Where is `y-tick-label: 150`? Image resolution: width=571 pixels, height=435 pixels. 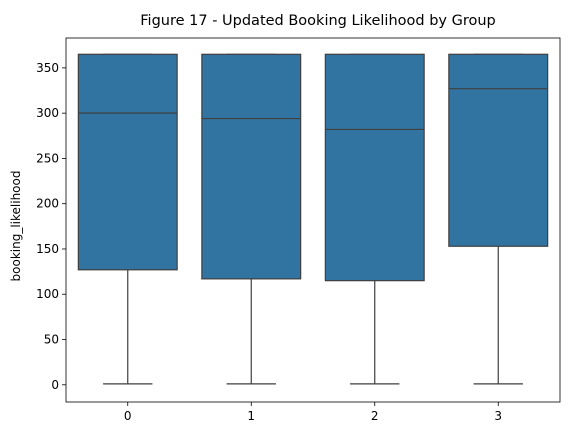
y-tick-label: 150 is located at coordinates (47, 249).